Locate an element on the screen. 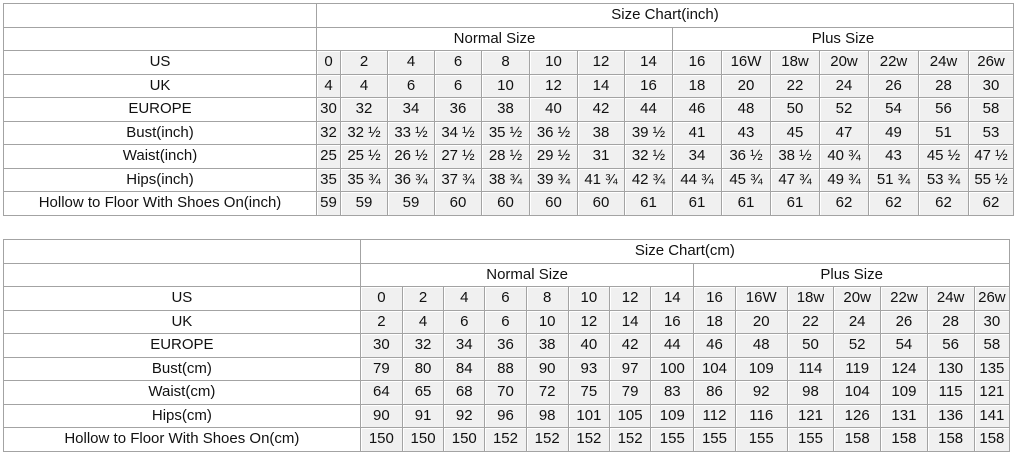 The height and width of the screenshot is (463, 1024). row-label: Hollow to Floor With Shoes On(inch) is located at coordinates (160, 203).